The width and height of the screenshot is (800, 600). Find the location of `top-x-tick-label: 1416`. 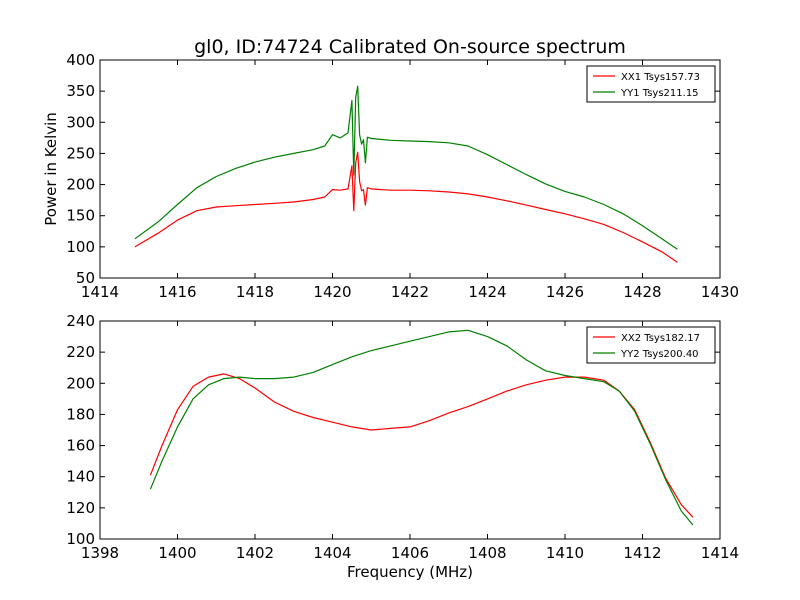

top-x-tick-label: 1416 is located at coordinates (177, 292).